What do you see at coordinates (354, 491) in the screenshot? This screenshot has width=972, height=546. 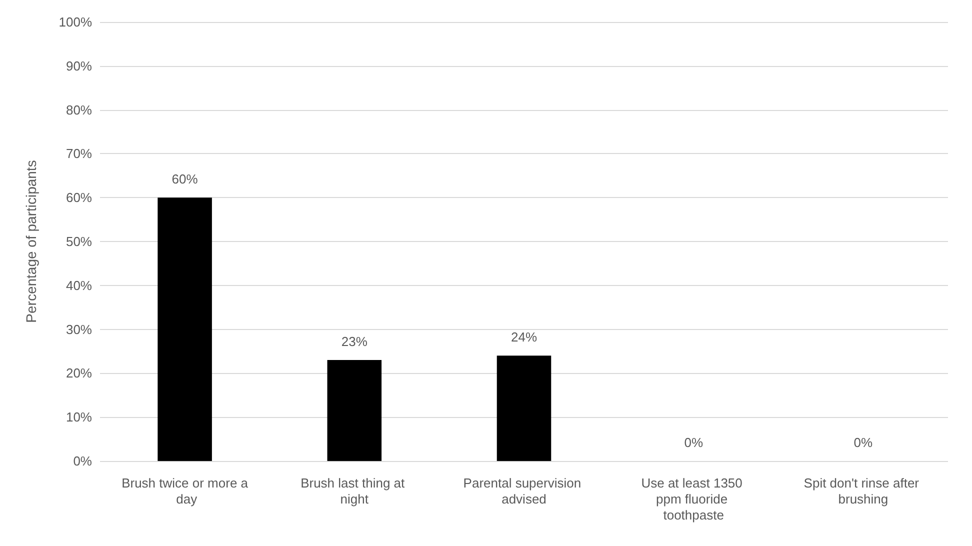 I see `x-tick-label: Brush last thing at night` at bounding box center [354, 491].